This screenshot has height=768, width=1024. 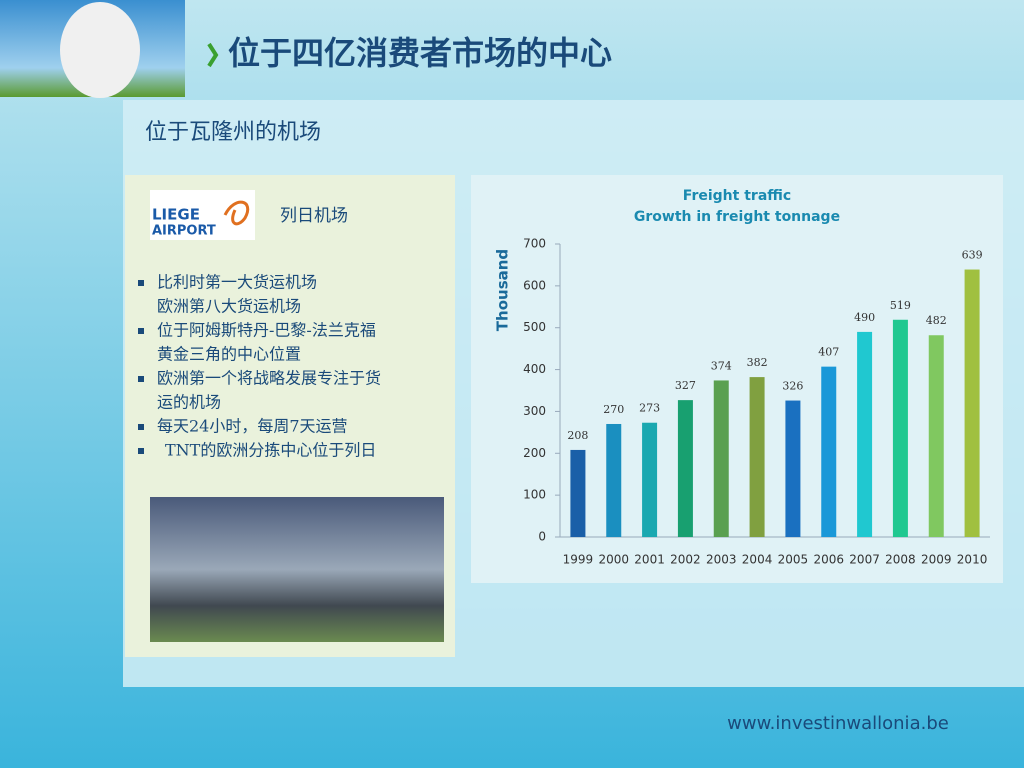 I want to click on y-axis-label: Thousand, so click(x=503, y=290).